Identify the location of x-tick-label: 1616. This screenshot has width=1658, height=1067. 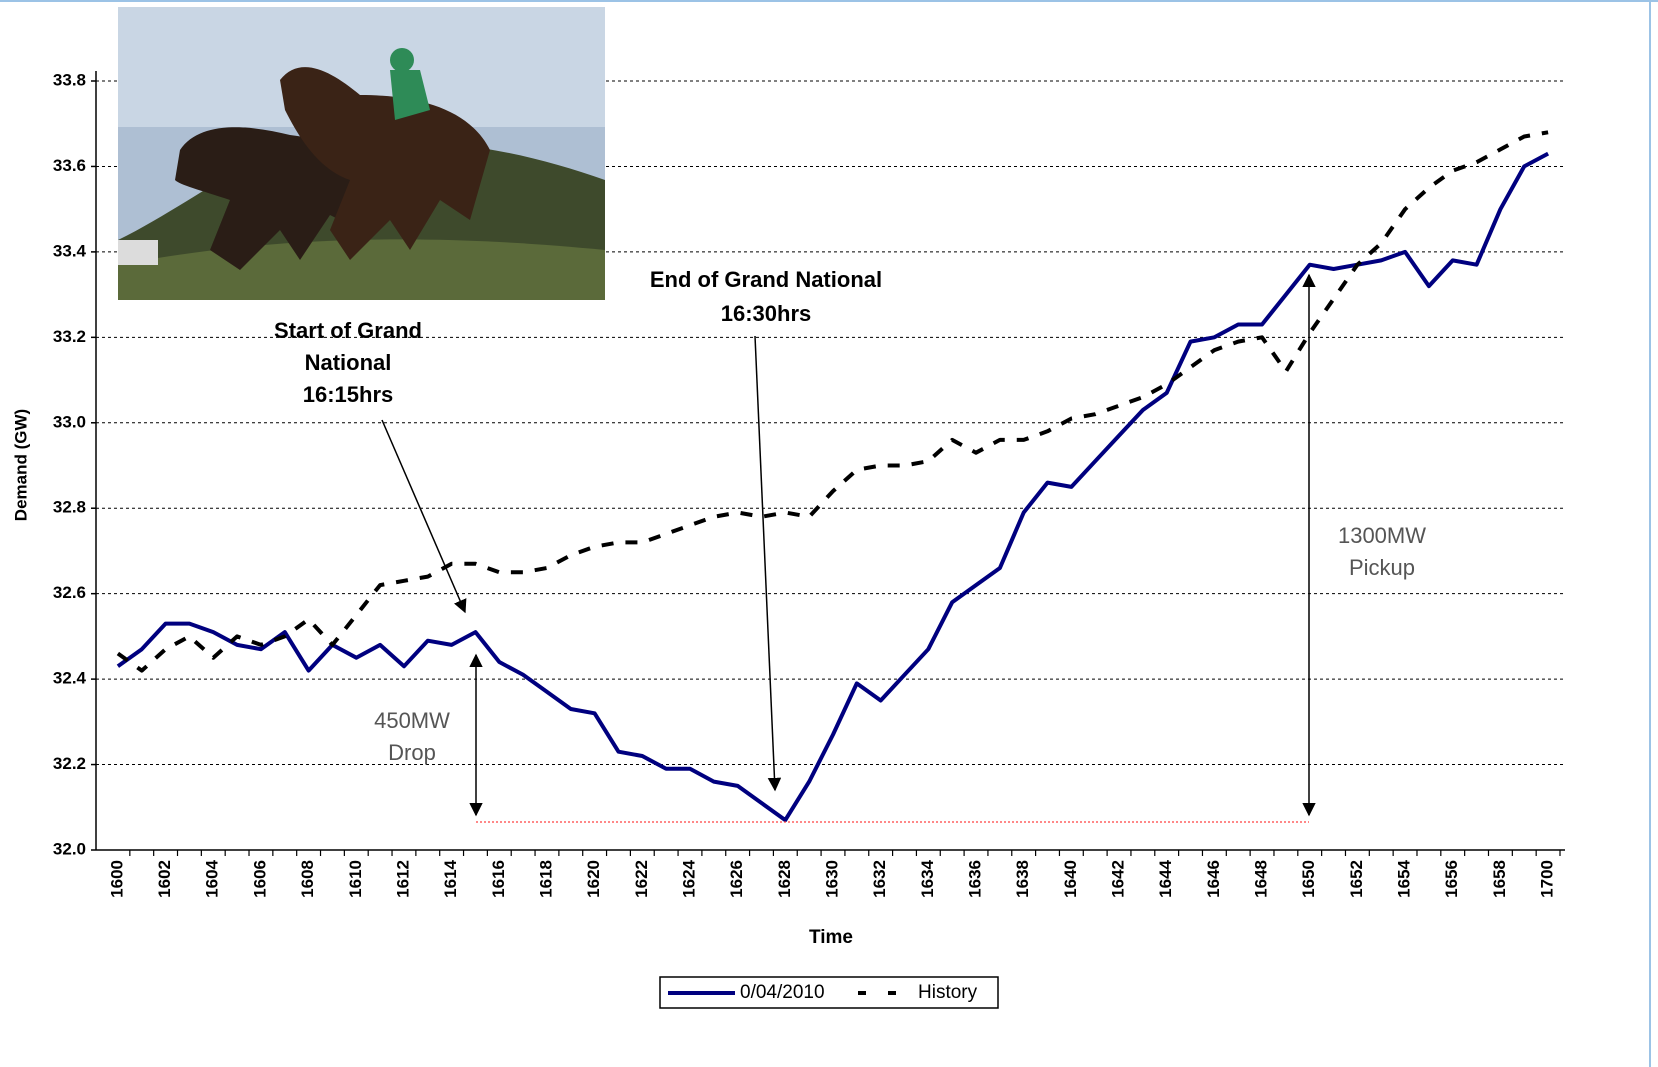
(498, 879).